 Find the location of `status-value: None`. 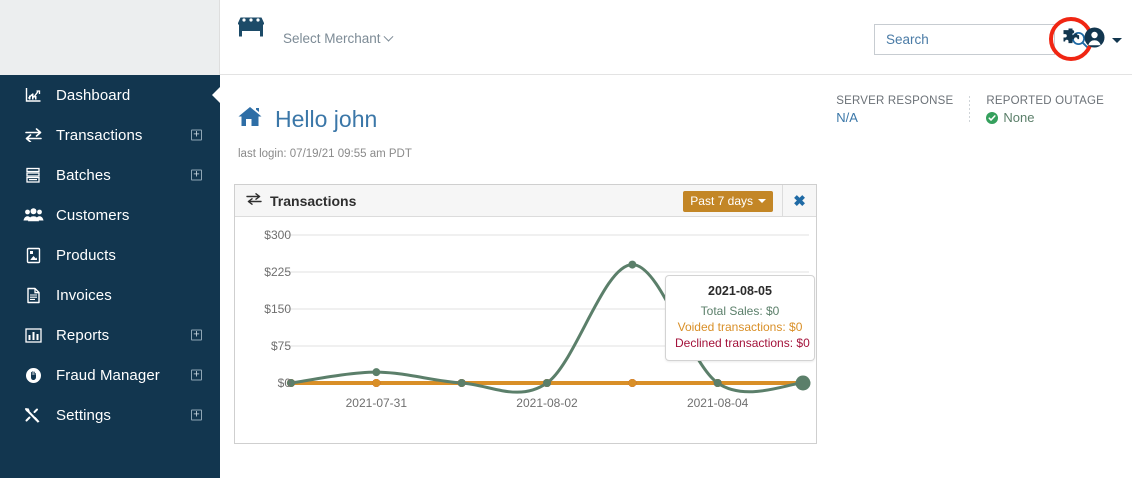

status-value: None is located at coordinates (1019, 117).